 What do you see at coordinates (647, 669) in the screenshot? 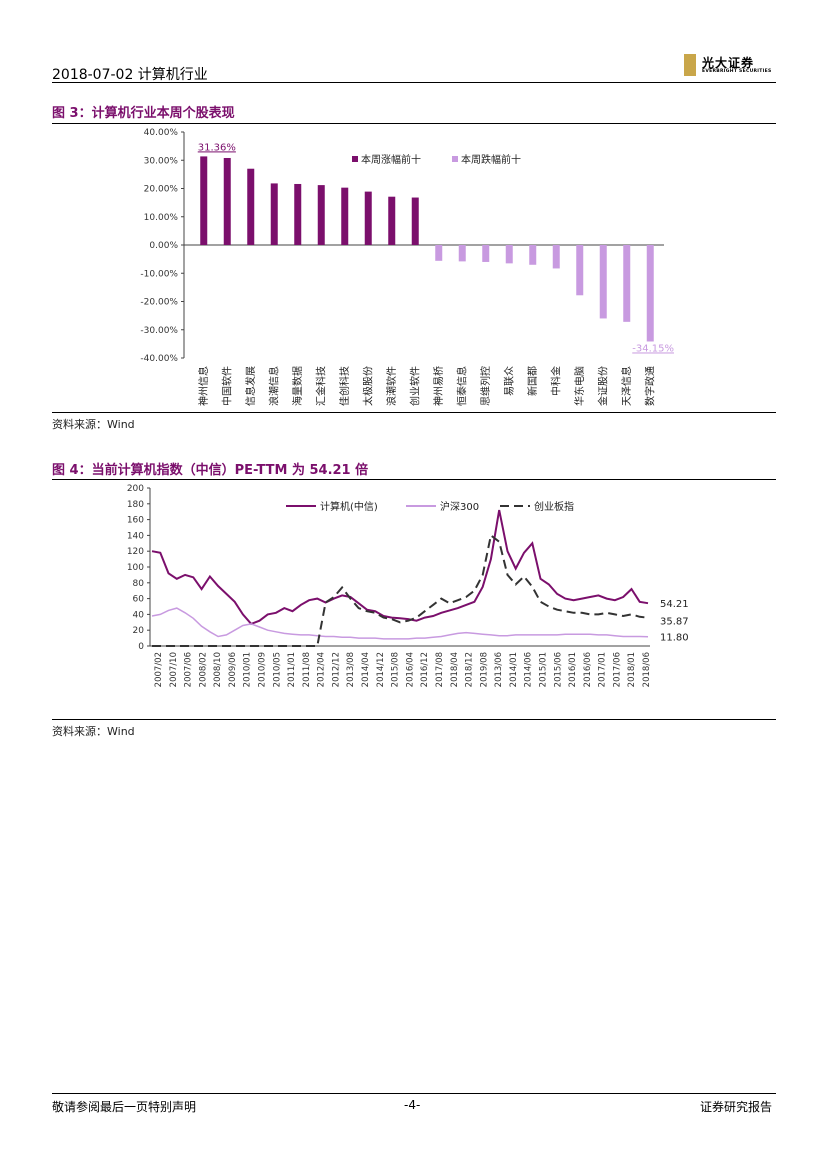
I see `x-tick-label: 2018/06` at bounding box center [647, 669].